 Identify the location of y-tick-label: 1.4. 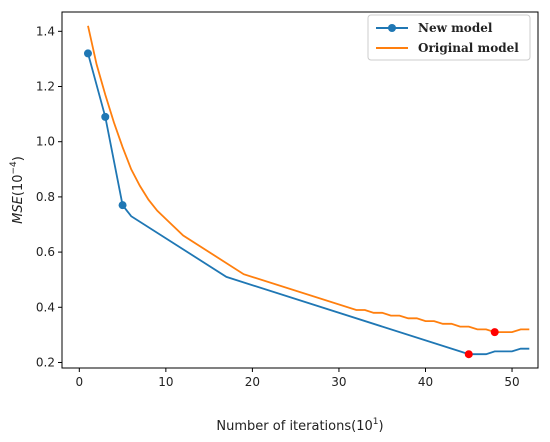
(45, 31).